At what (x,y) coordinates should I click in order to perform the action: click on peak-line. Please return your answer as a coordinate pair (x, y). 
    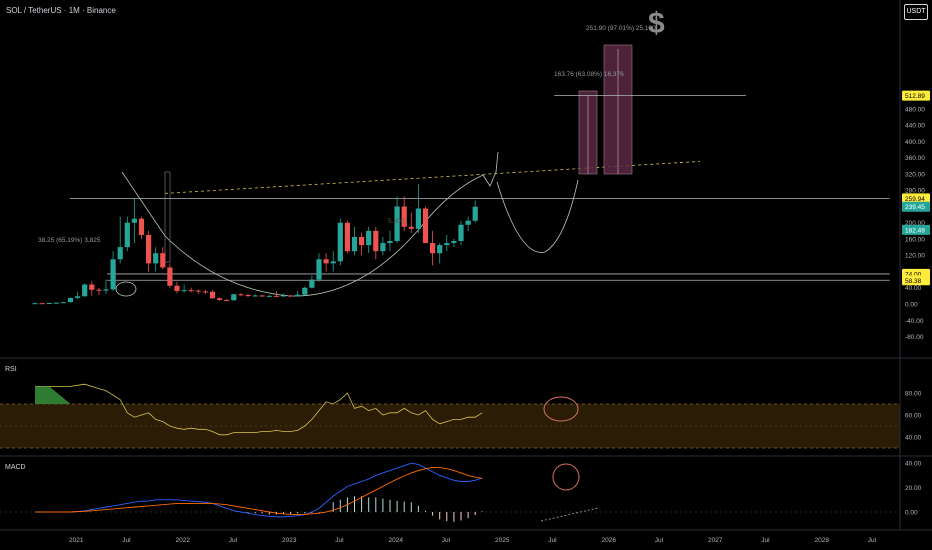
    Looking at the image, I should click on (490, 169).